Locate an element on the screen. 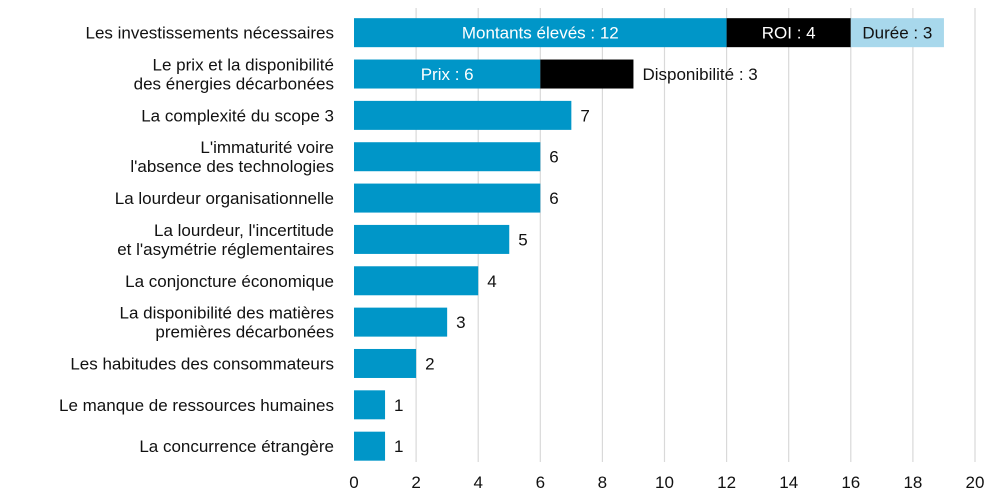 This screenshot has height=497, width=1000. category-label: La conjoncture économique is located at coordinates (229, 281).